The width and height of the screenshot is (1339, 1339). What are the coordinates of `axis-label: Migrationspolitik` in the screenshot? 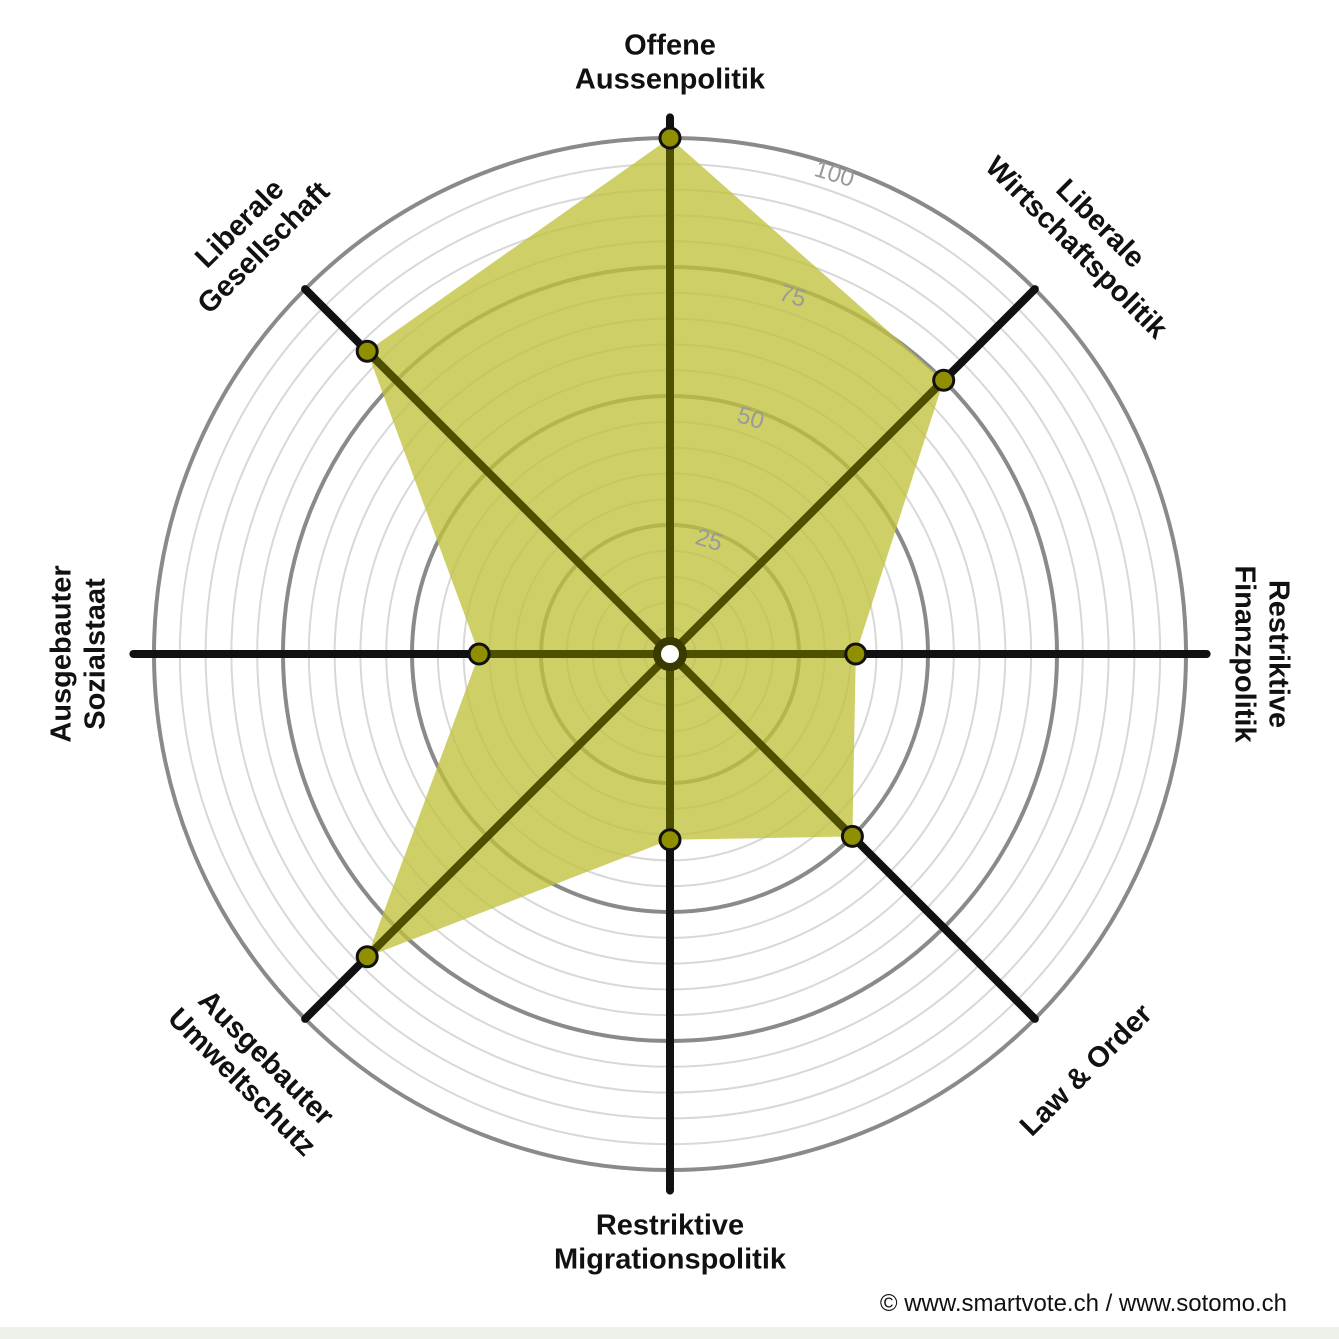 It's located at (670, 1260).